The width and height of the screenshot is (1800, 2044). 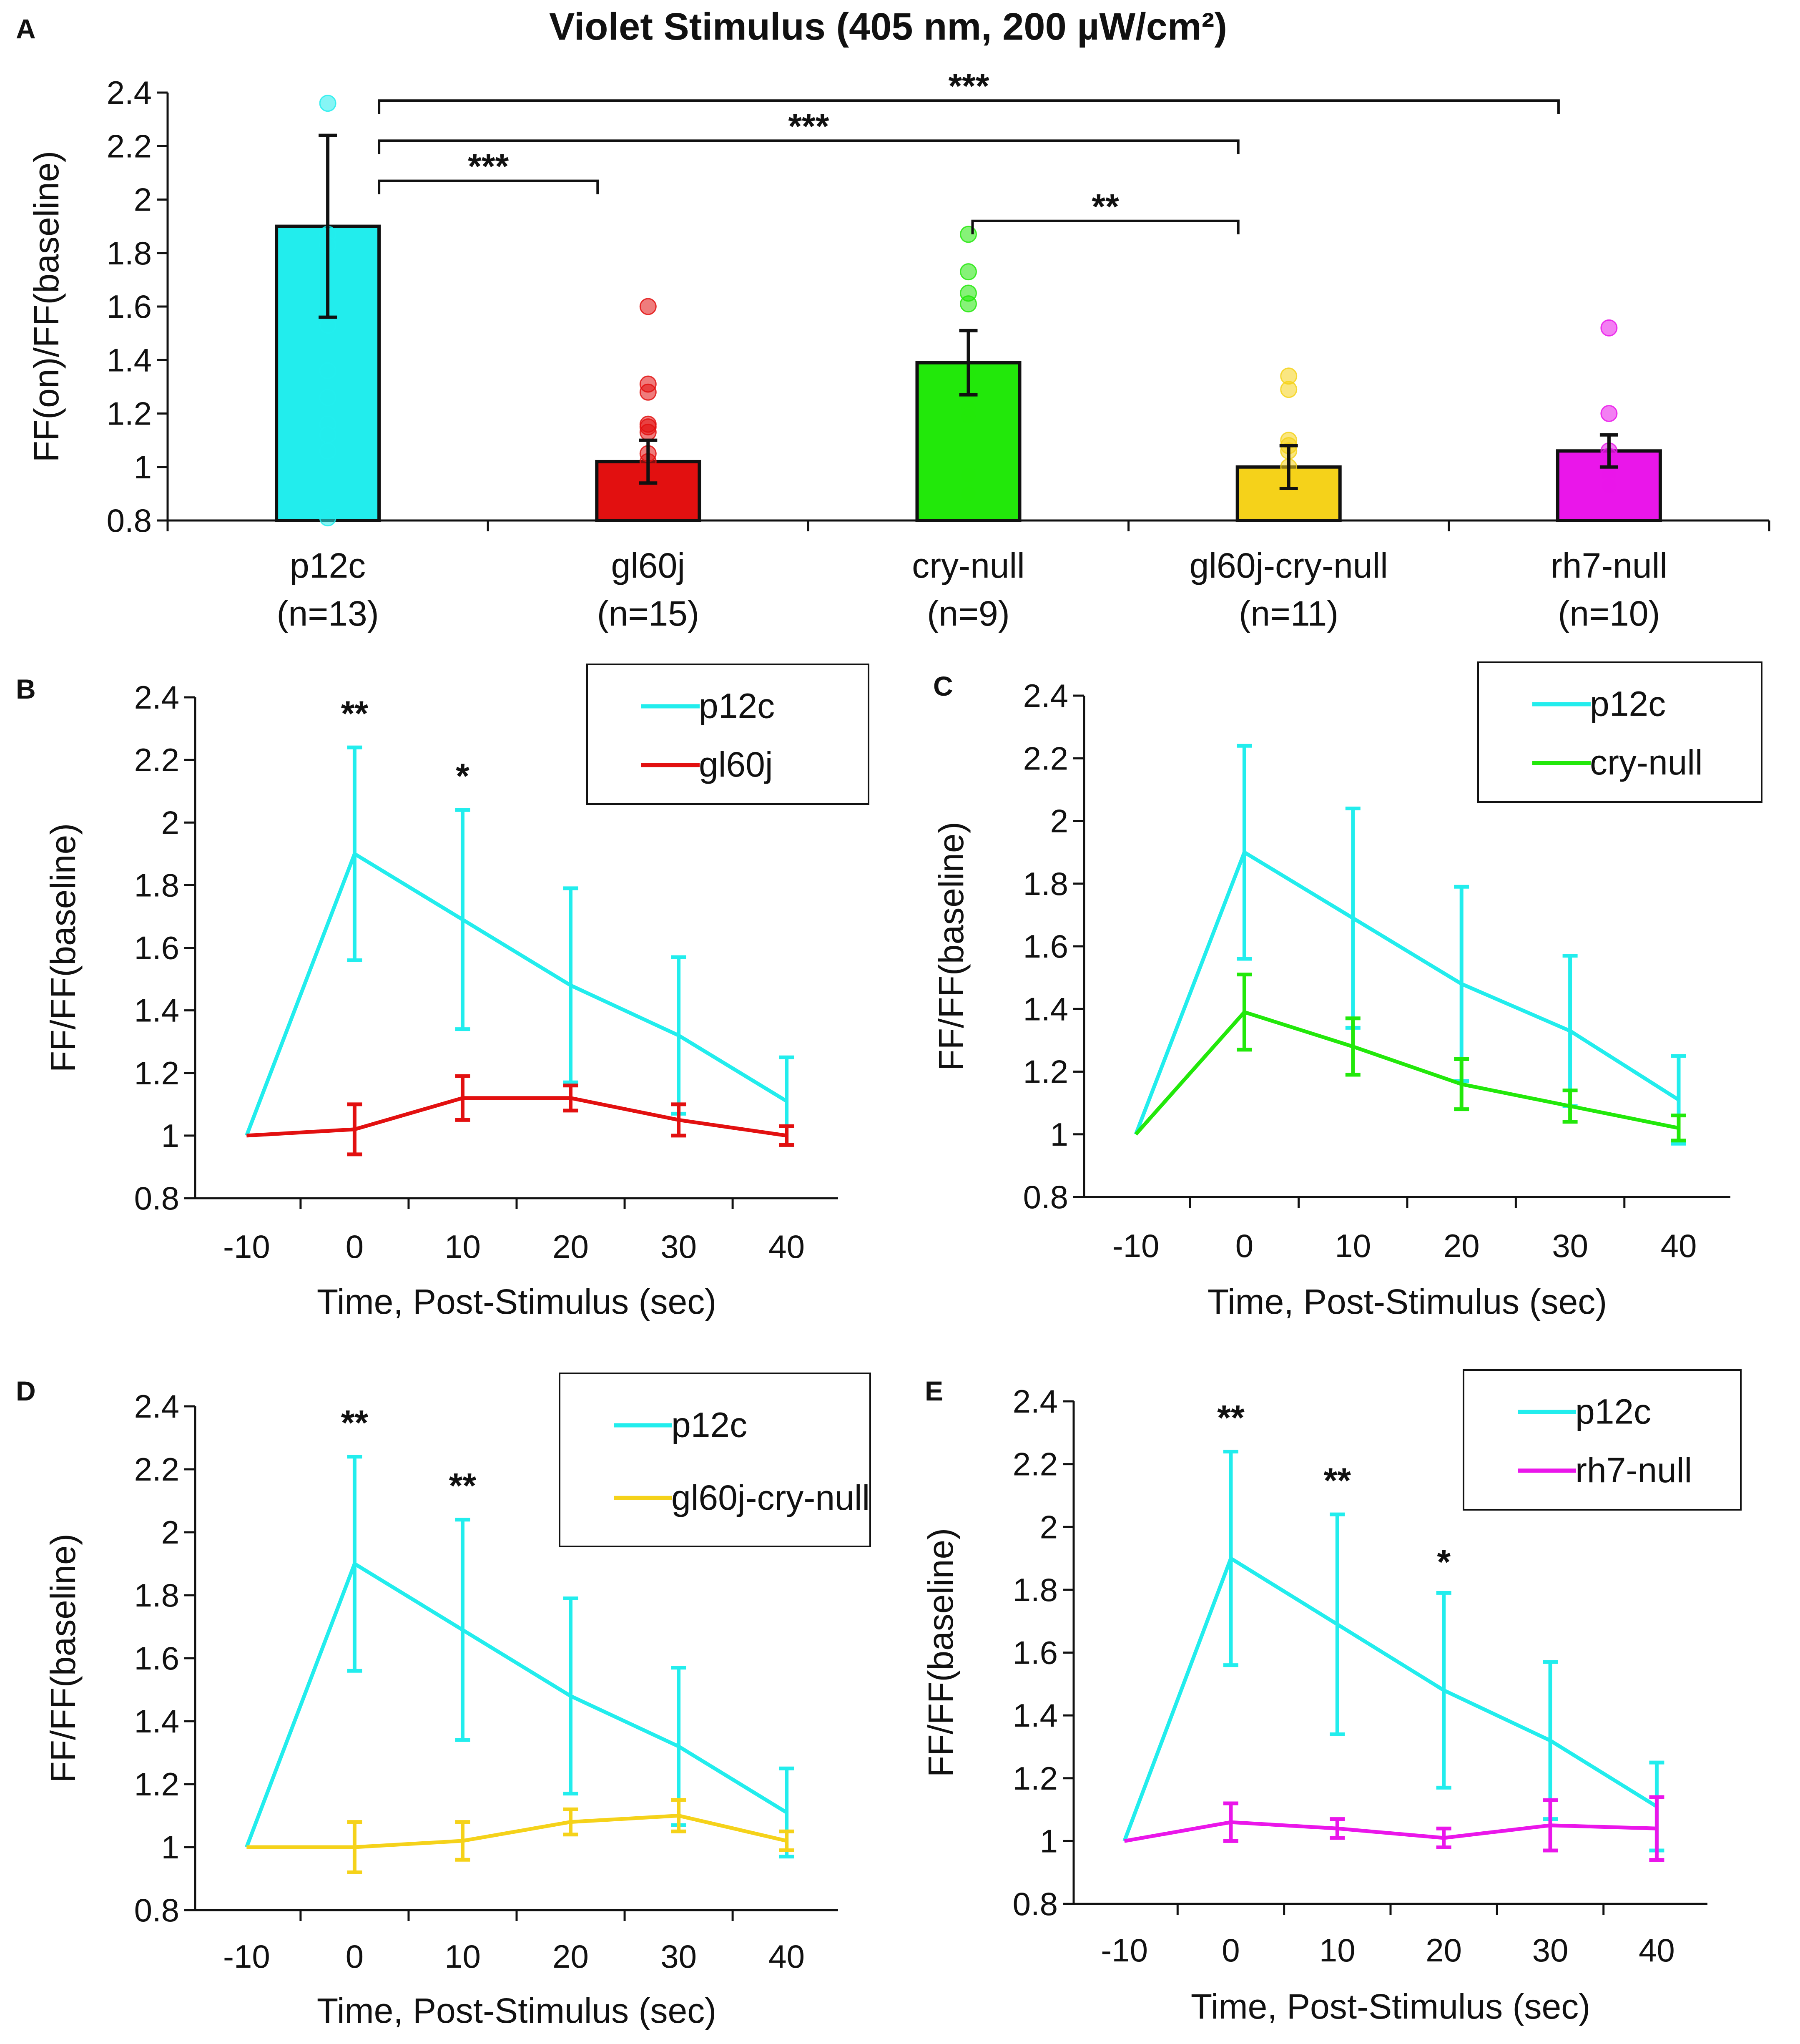 I want to click on x-tick-label: -10, so click(x=246, y=1246).